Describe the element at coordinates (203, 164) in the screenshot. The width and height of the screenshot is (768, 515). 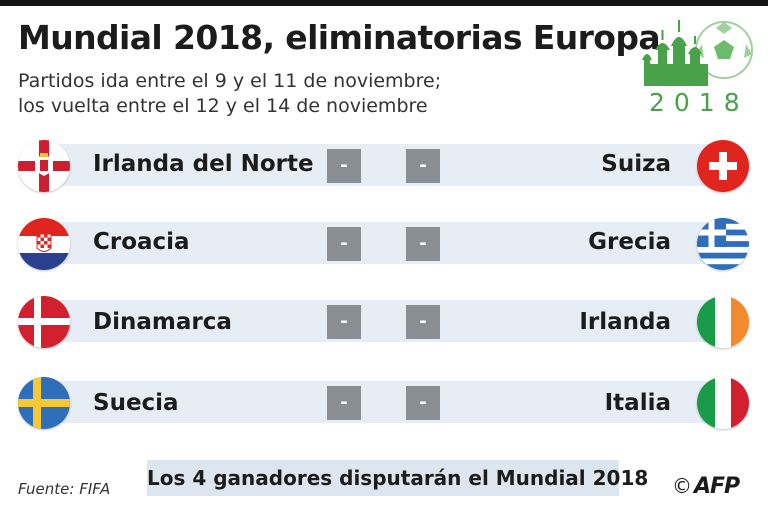
I see `home-team-name: Irlanda del Norte` at that location.